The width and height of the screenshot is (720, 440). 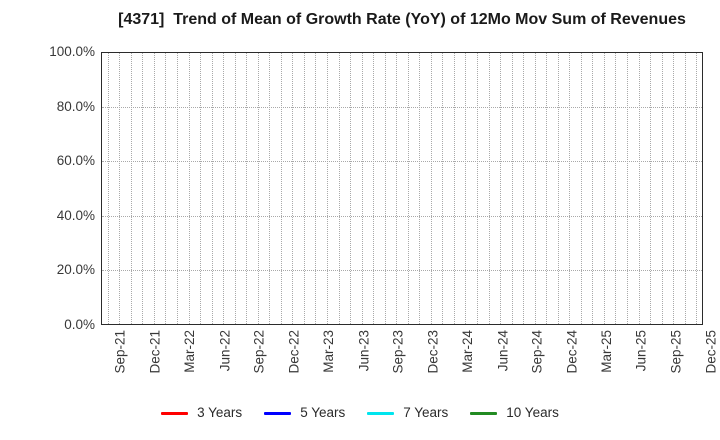 I want to click on x-tick-label: Dec-24, so click(x=572, y=352).